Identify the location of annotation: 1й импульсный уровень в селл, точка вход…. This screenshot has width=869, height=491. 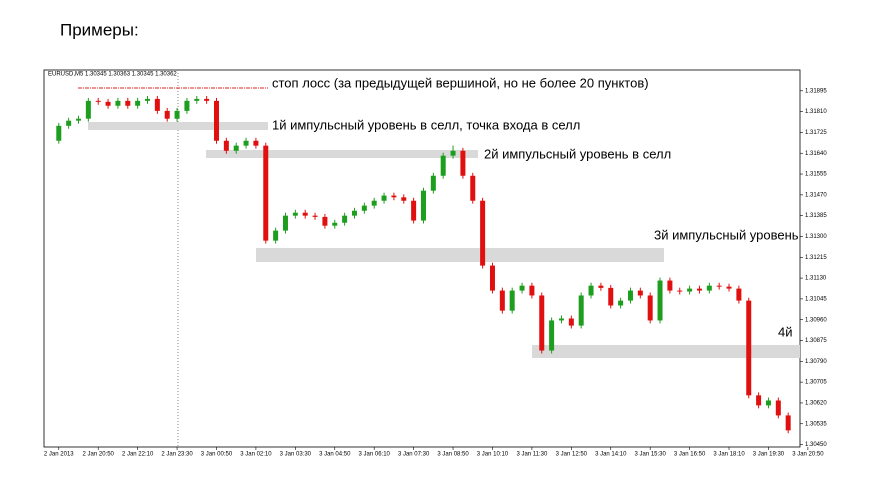
(426, 124).